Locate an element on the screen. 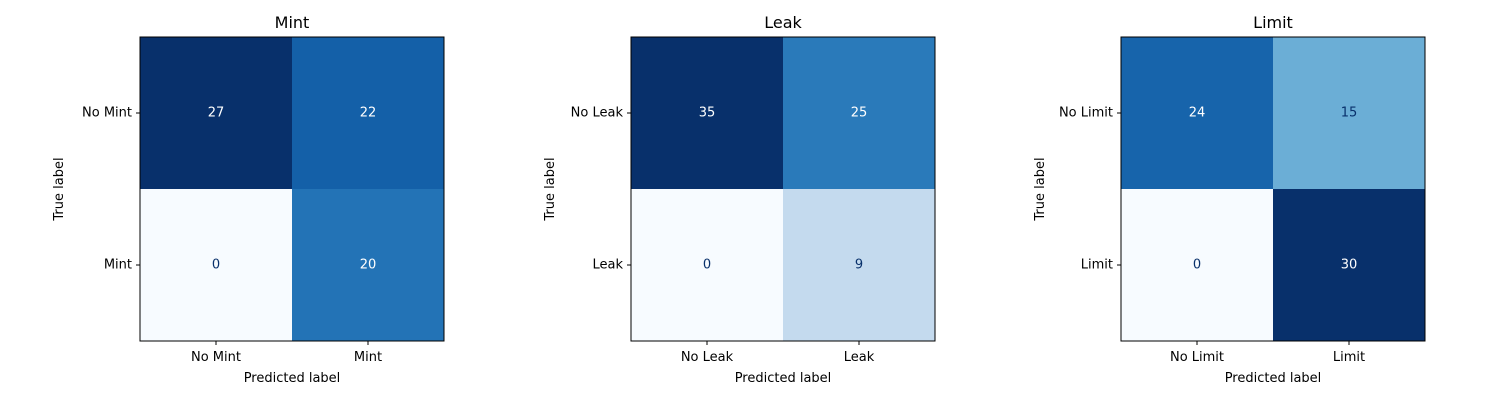 This screenshot has width=1500, height=400. cell-value-label: 20 is located at coordinates (368, 265).